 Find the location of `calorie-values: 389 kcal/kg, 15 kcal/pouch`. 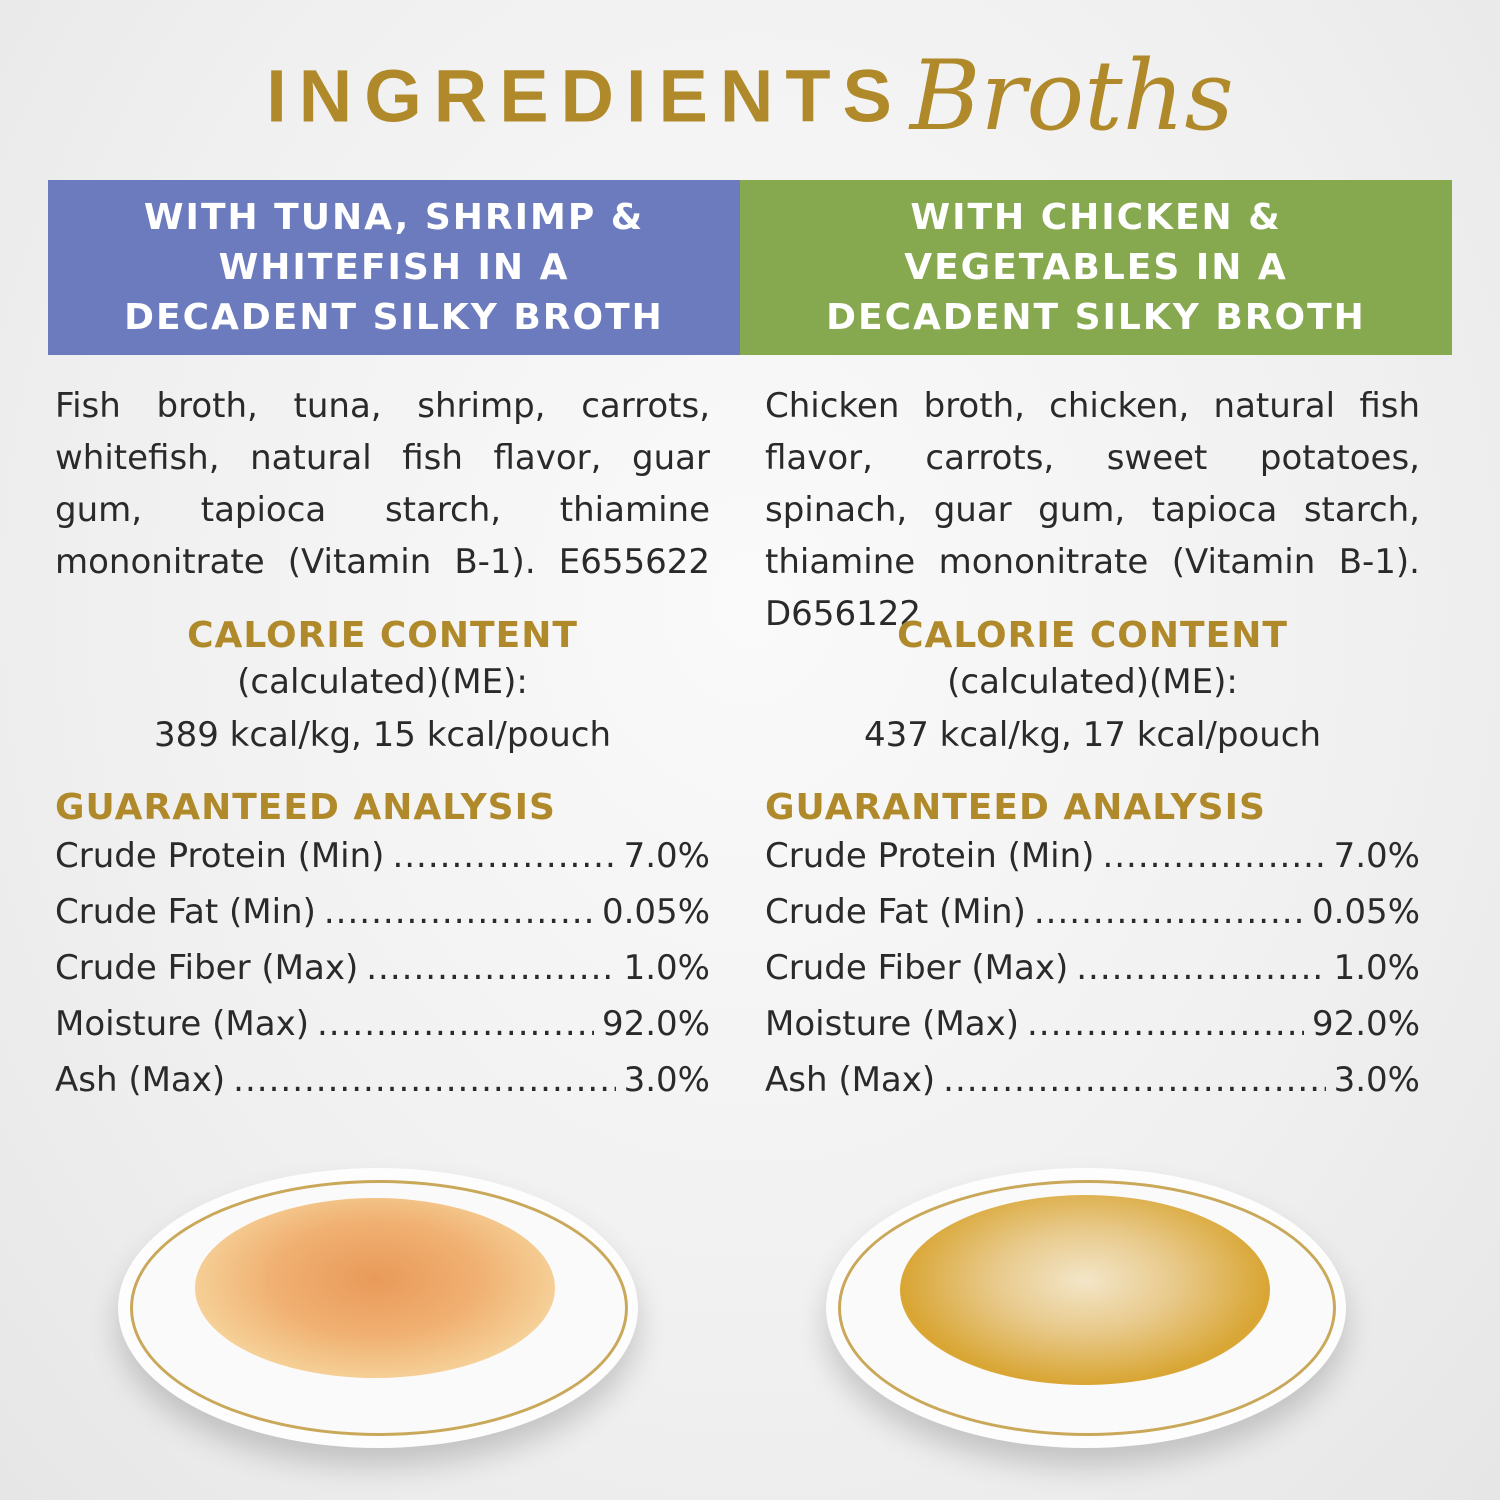

calorie-values: 389 kcal/kg, 15 kcal/pouch is located at coordinates (382, 735).